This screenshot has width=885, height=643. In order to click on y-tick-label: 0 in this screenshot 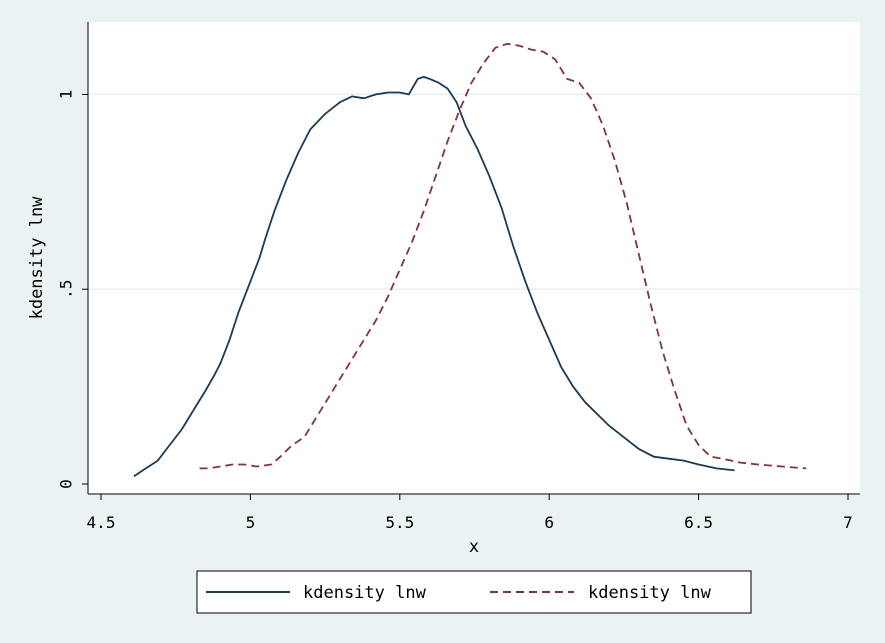, I will do `click(66, 484)`.